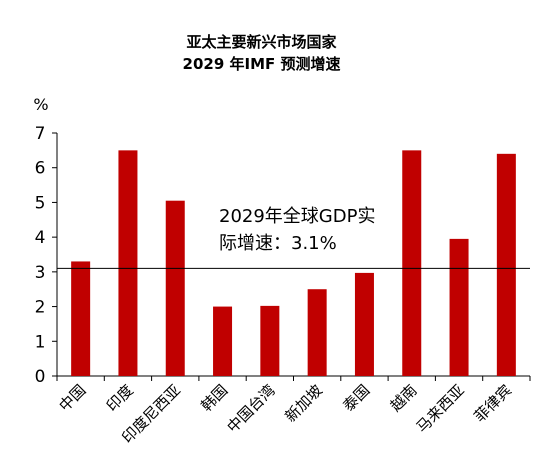  What do you see at coordinates (40, 342) in the screenshot?
I see `y-tick-label: 1` at bounding box center [40, 342].